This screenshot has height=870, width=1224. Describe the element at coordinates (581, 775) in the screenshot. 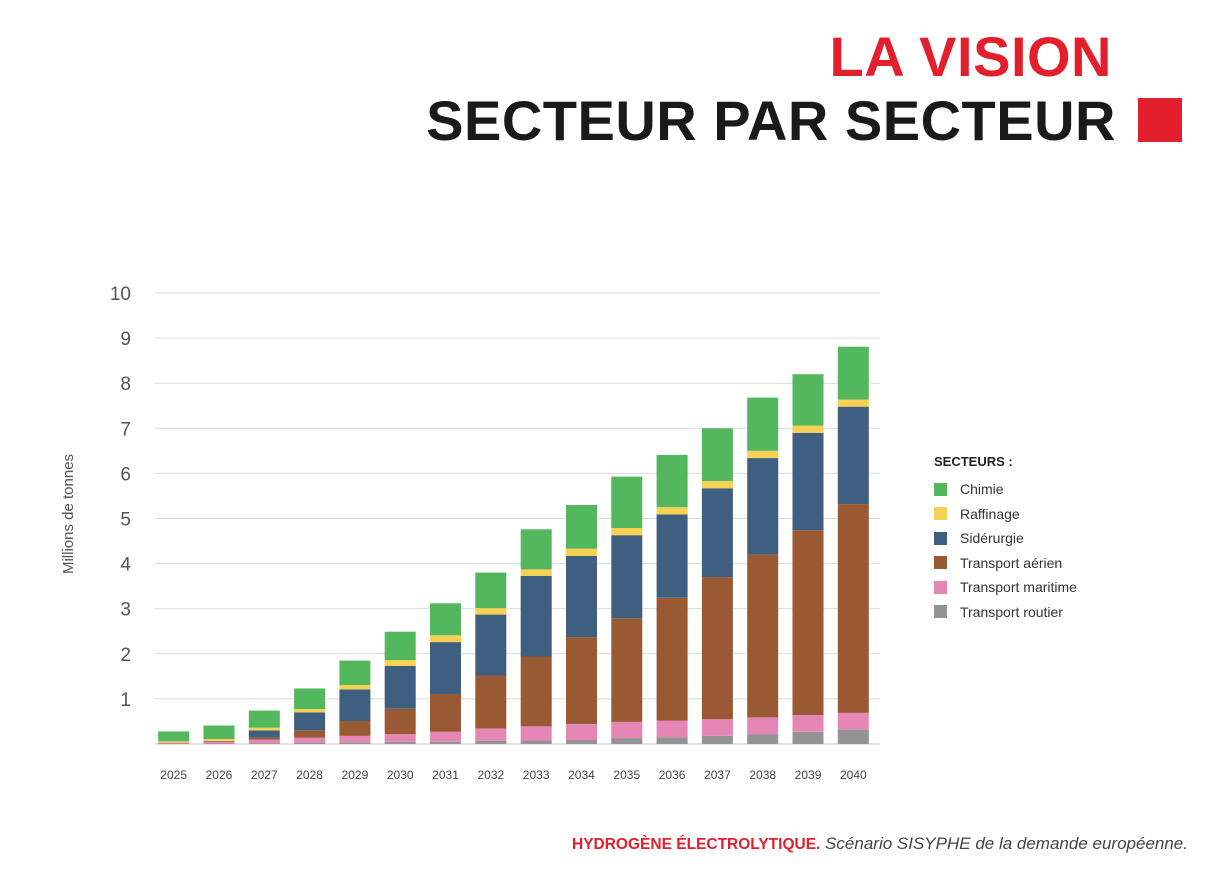

I see `x-tick-label: 2034` at that location.